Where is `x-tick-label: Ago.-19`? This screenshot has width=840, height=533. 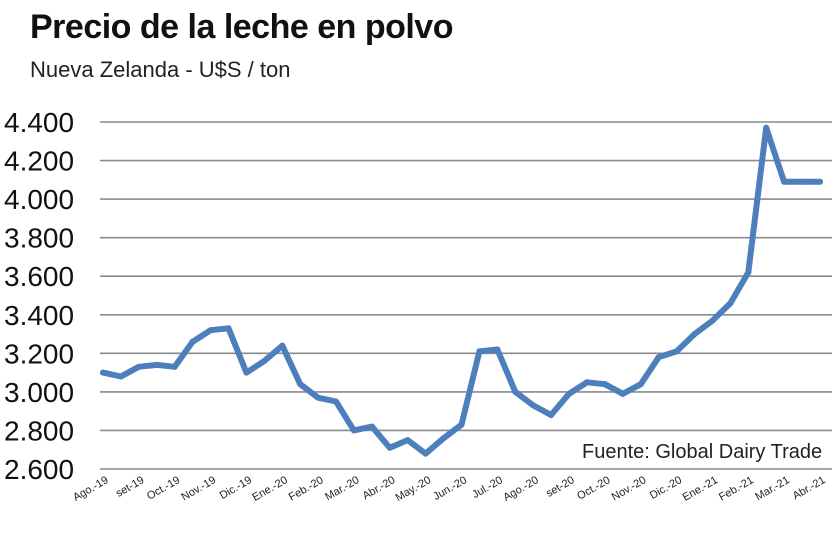 x-tick-label: Ago.-19 is located at coordinates (90, 489).